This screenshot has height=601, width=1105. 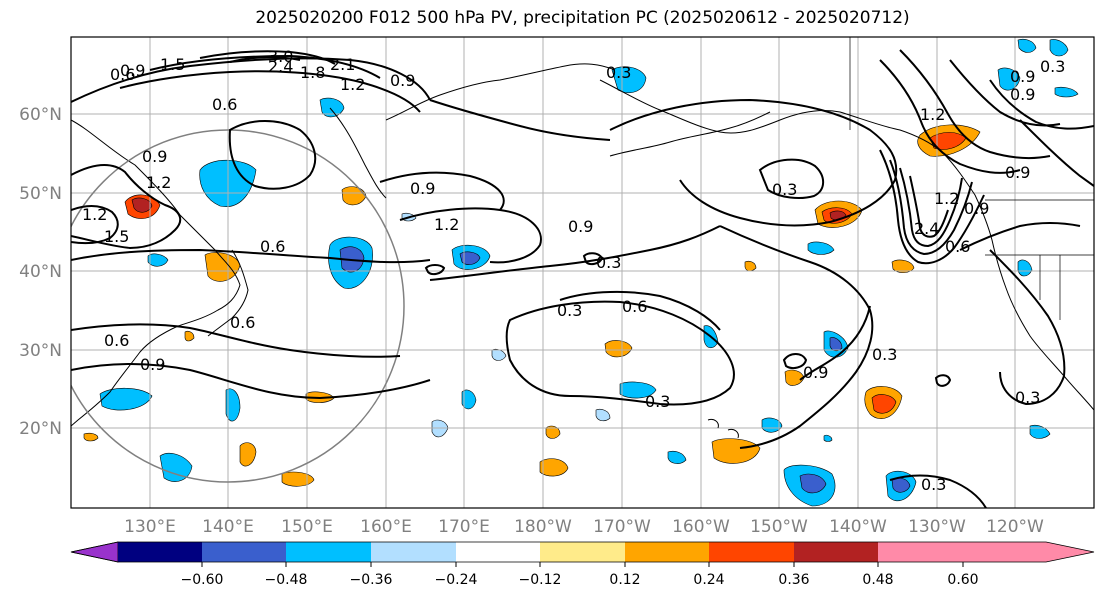 I want to click on border-state, so click(x=1050, y=287).